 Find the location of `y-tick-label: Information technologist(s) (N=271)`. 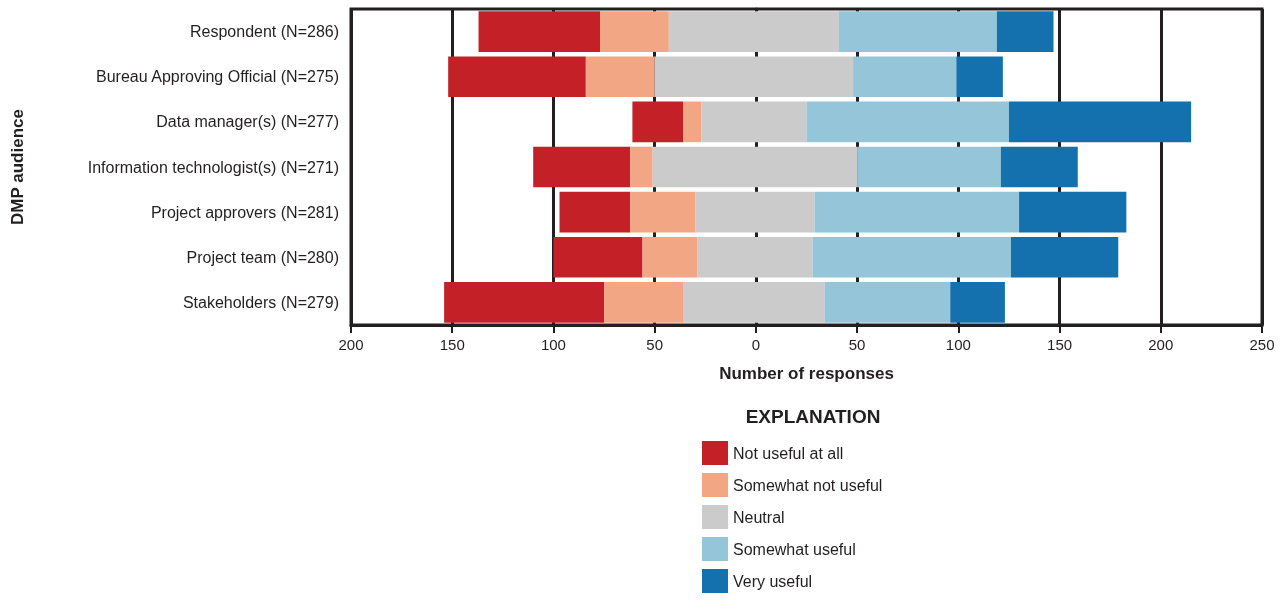

y-tick-label: Information technologist(s) (N=271) is located at coordinates (213, 167).